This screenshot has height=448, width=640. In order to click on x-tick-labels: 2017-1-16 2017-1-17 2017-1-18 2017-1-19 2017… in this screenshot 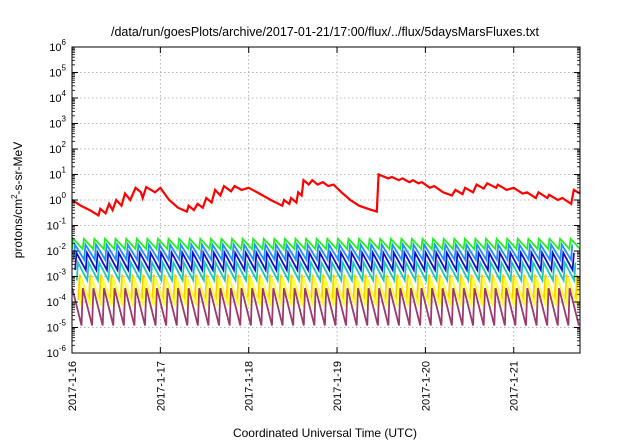, I will do `click(294, 386)`.